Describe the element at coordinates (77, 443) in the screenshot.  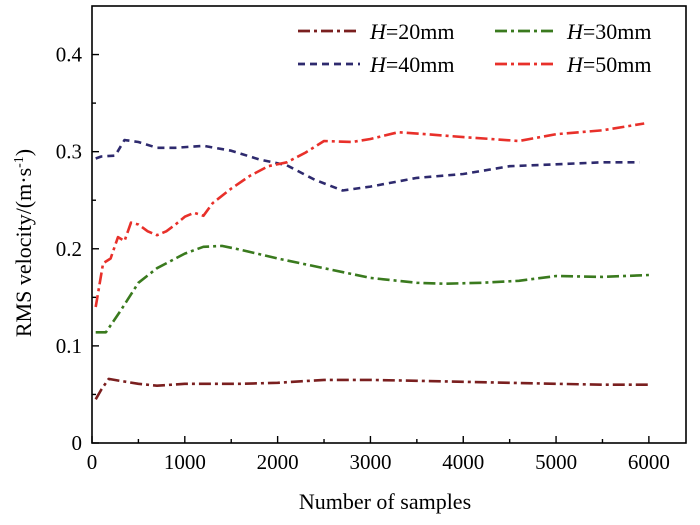
I see `y-tick-label: 0` at that location.